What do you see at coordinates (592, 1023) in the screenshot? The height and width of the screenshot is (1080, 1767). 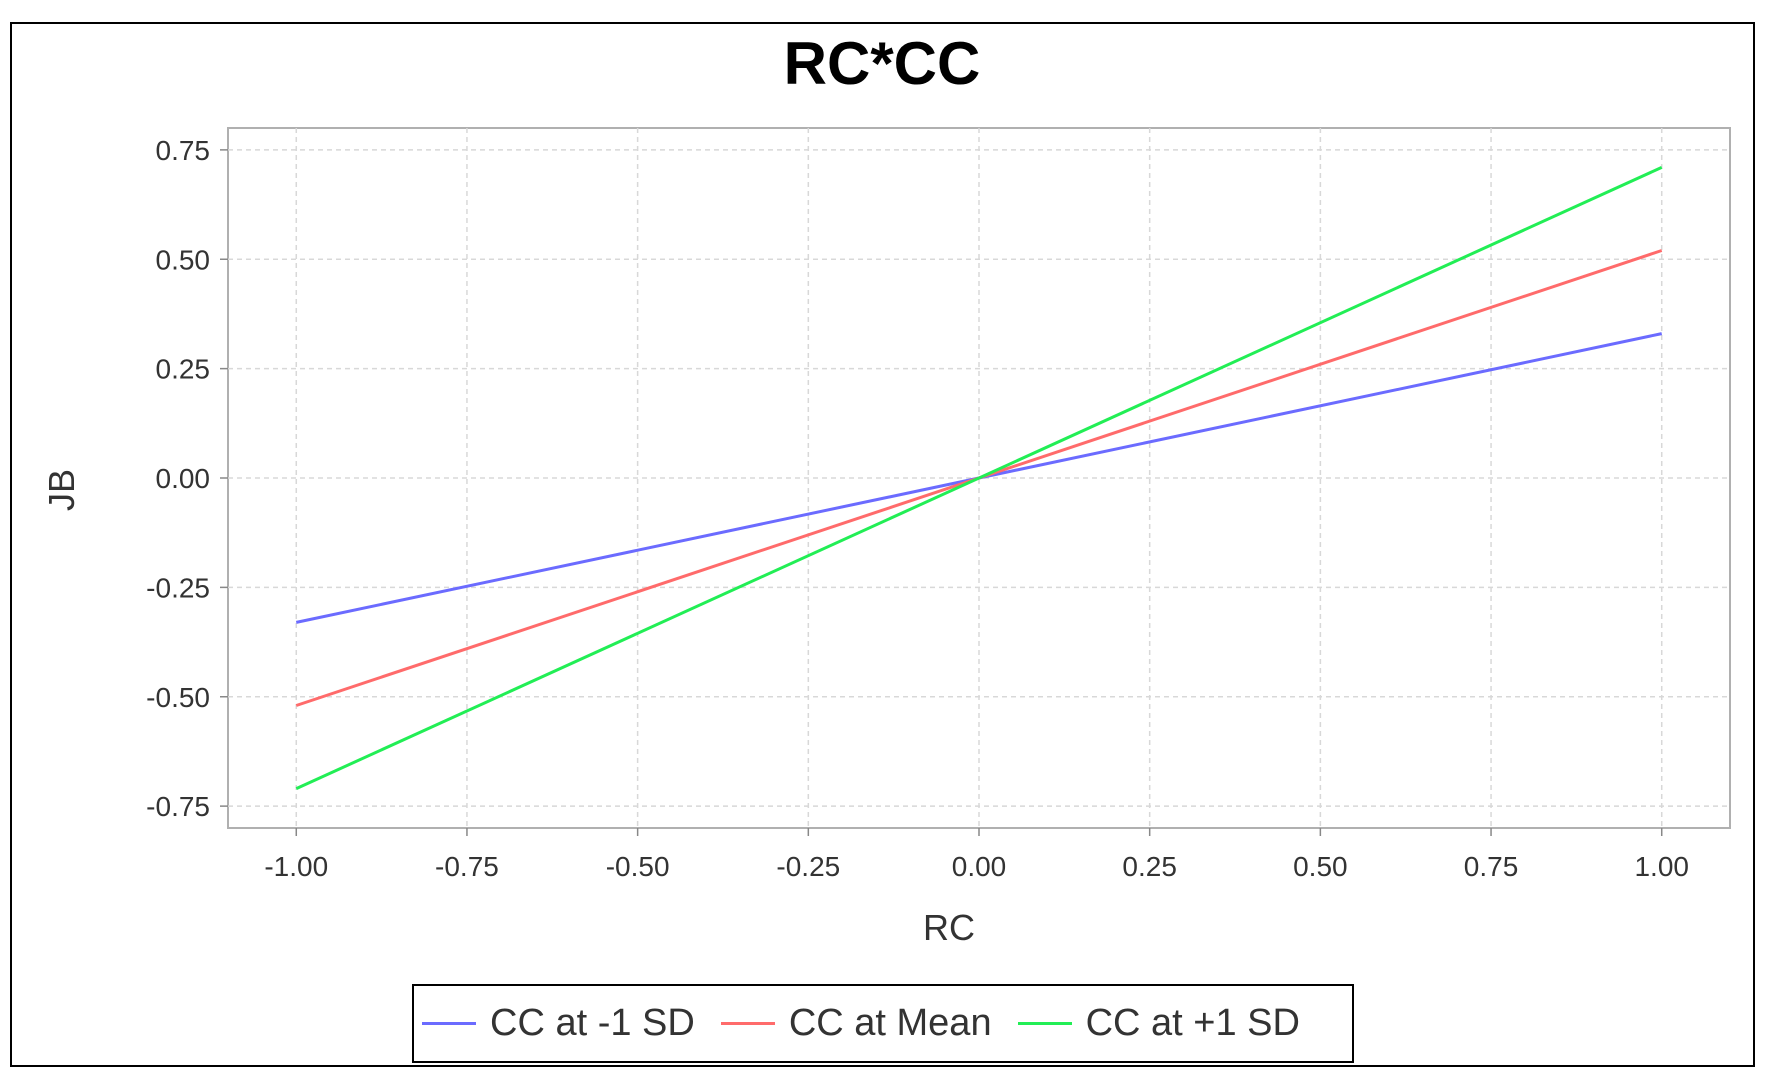 I see `legend-label: CC at -1 SD` at bounding box center [592, 1023].